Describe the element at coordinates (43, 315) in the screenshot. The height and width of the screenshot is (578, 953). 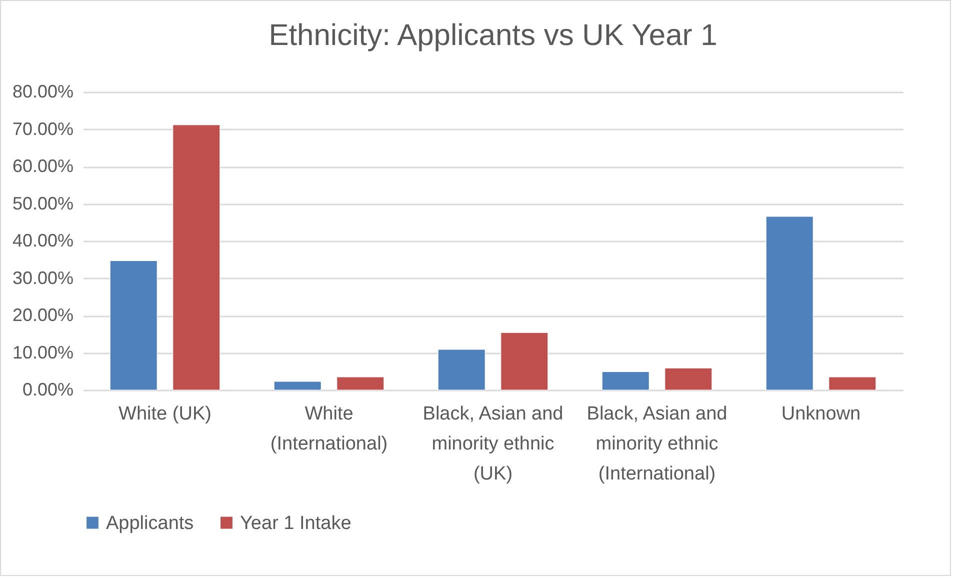
I see `y-tick-label: 20.00%` at that location.